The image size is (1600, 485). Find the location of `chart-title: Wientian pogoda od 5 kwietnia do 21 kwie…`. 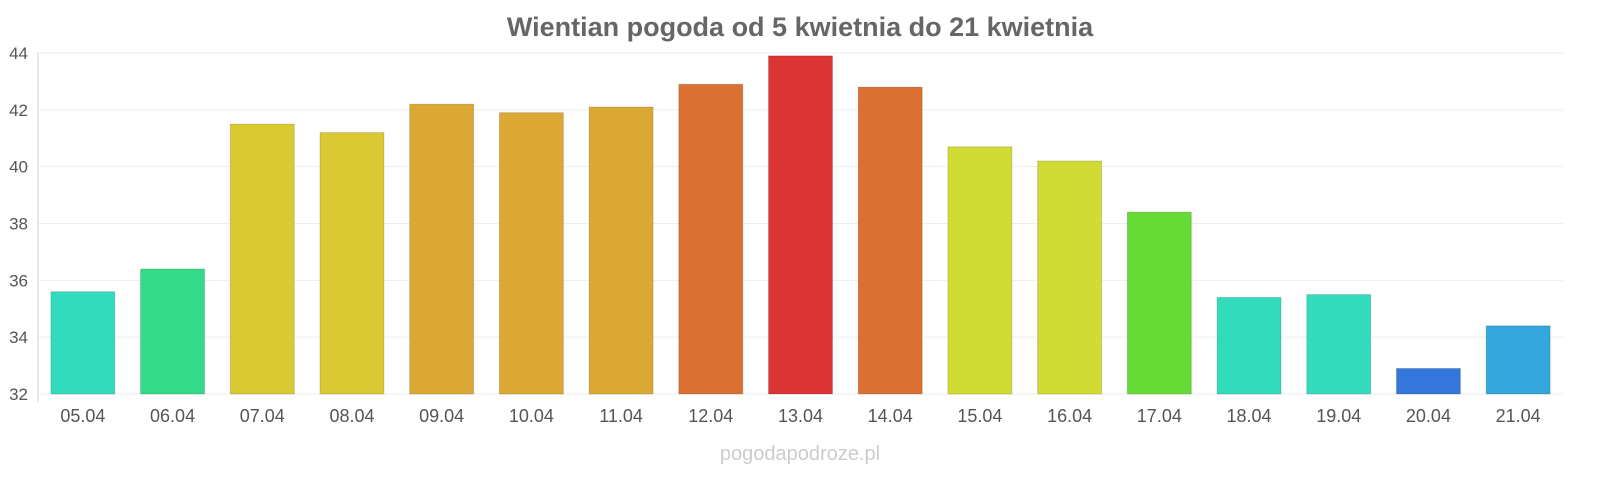

chart-title: Wientian pogoda od 5 kwietnia do 21 kwie… is located at coordinates (800, 27).